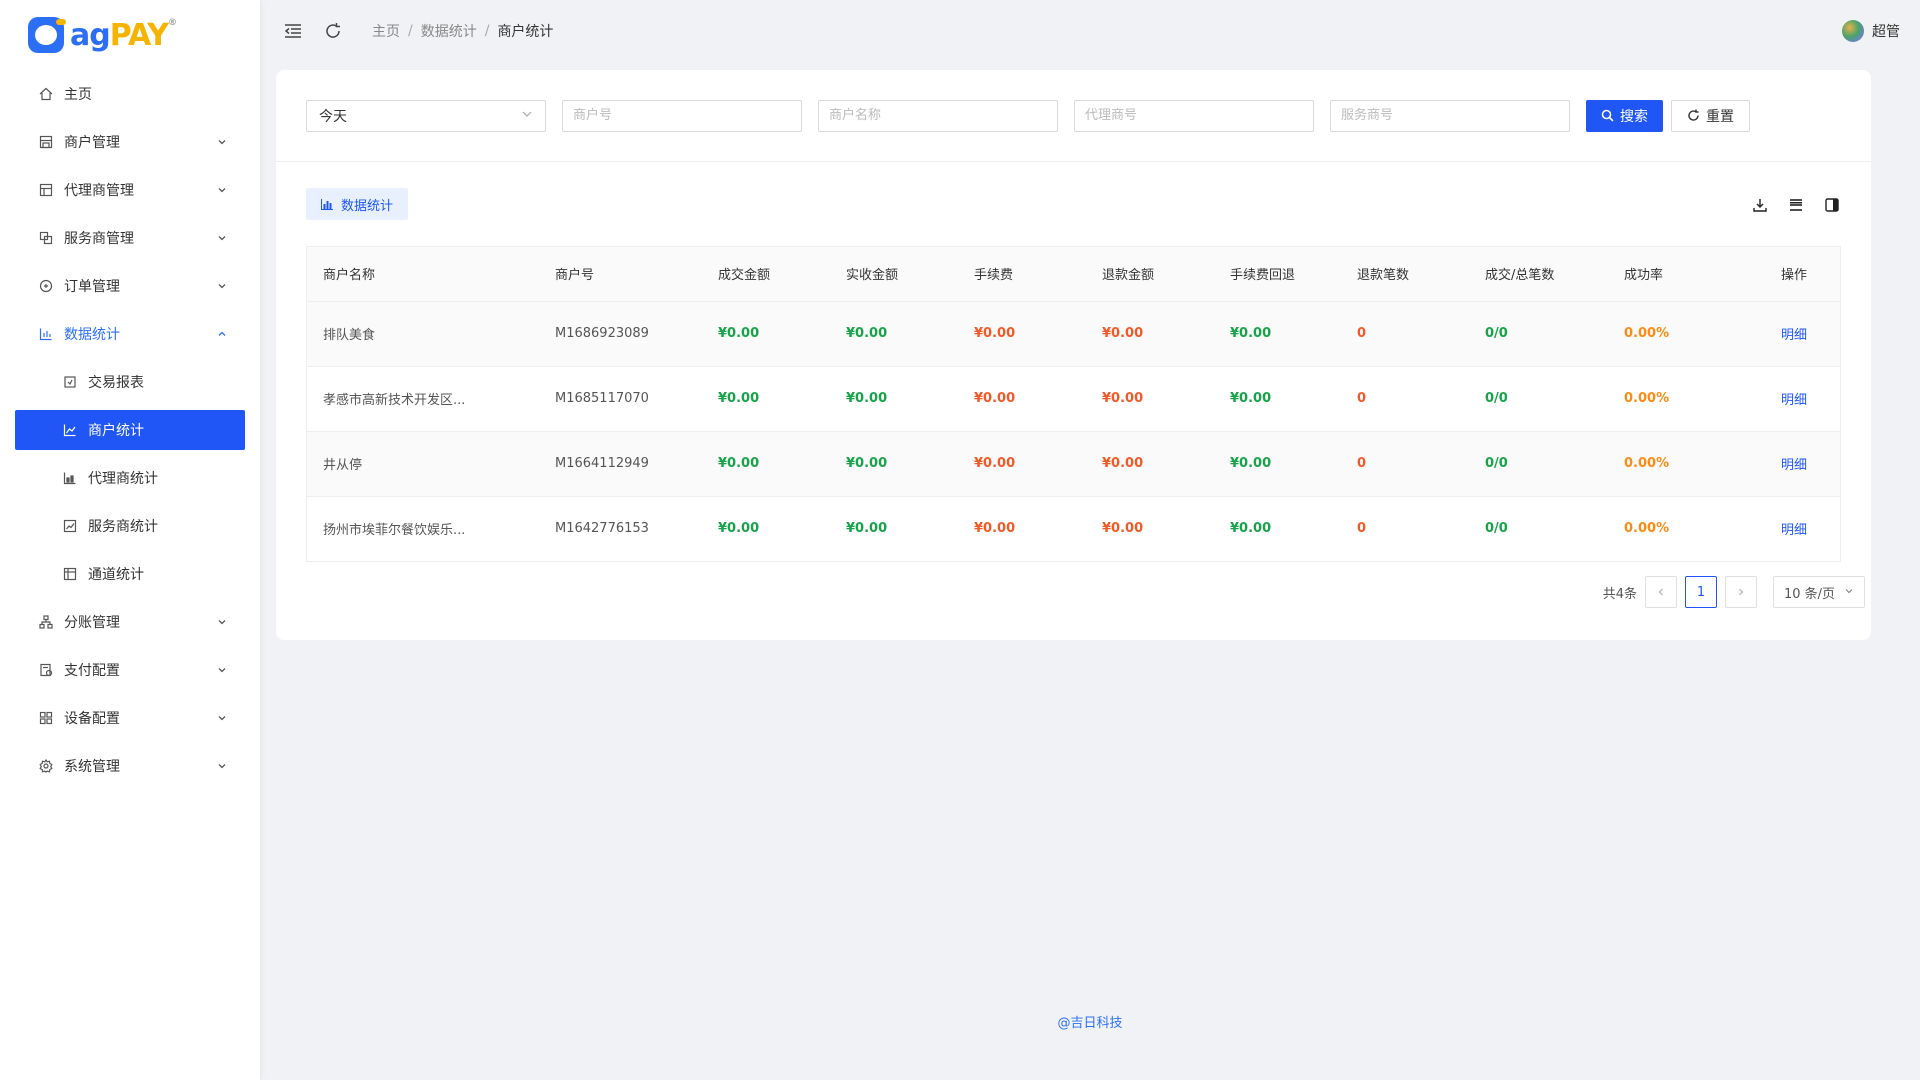 The image size is (1920, 1080). What do you see at coordinates (357, 204) in the screenshot?
I see `data-stats-button: 数据统计` at bounding box center [357, 204].